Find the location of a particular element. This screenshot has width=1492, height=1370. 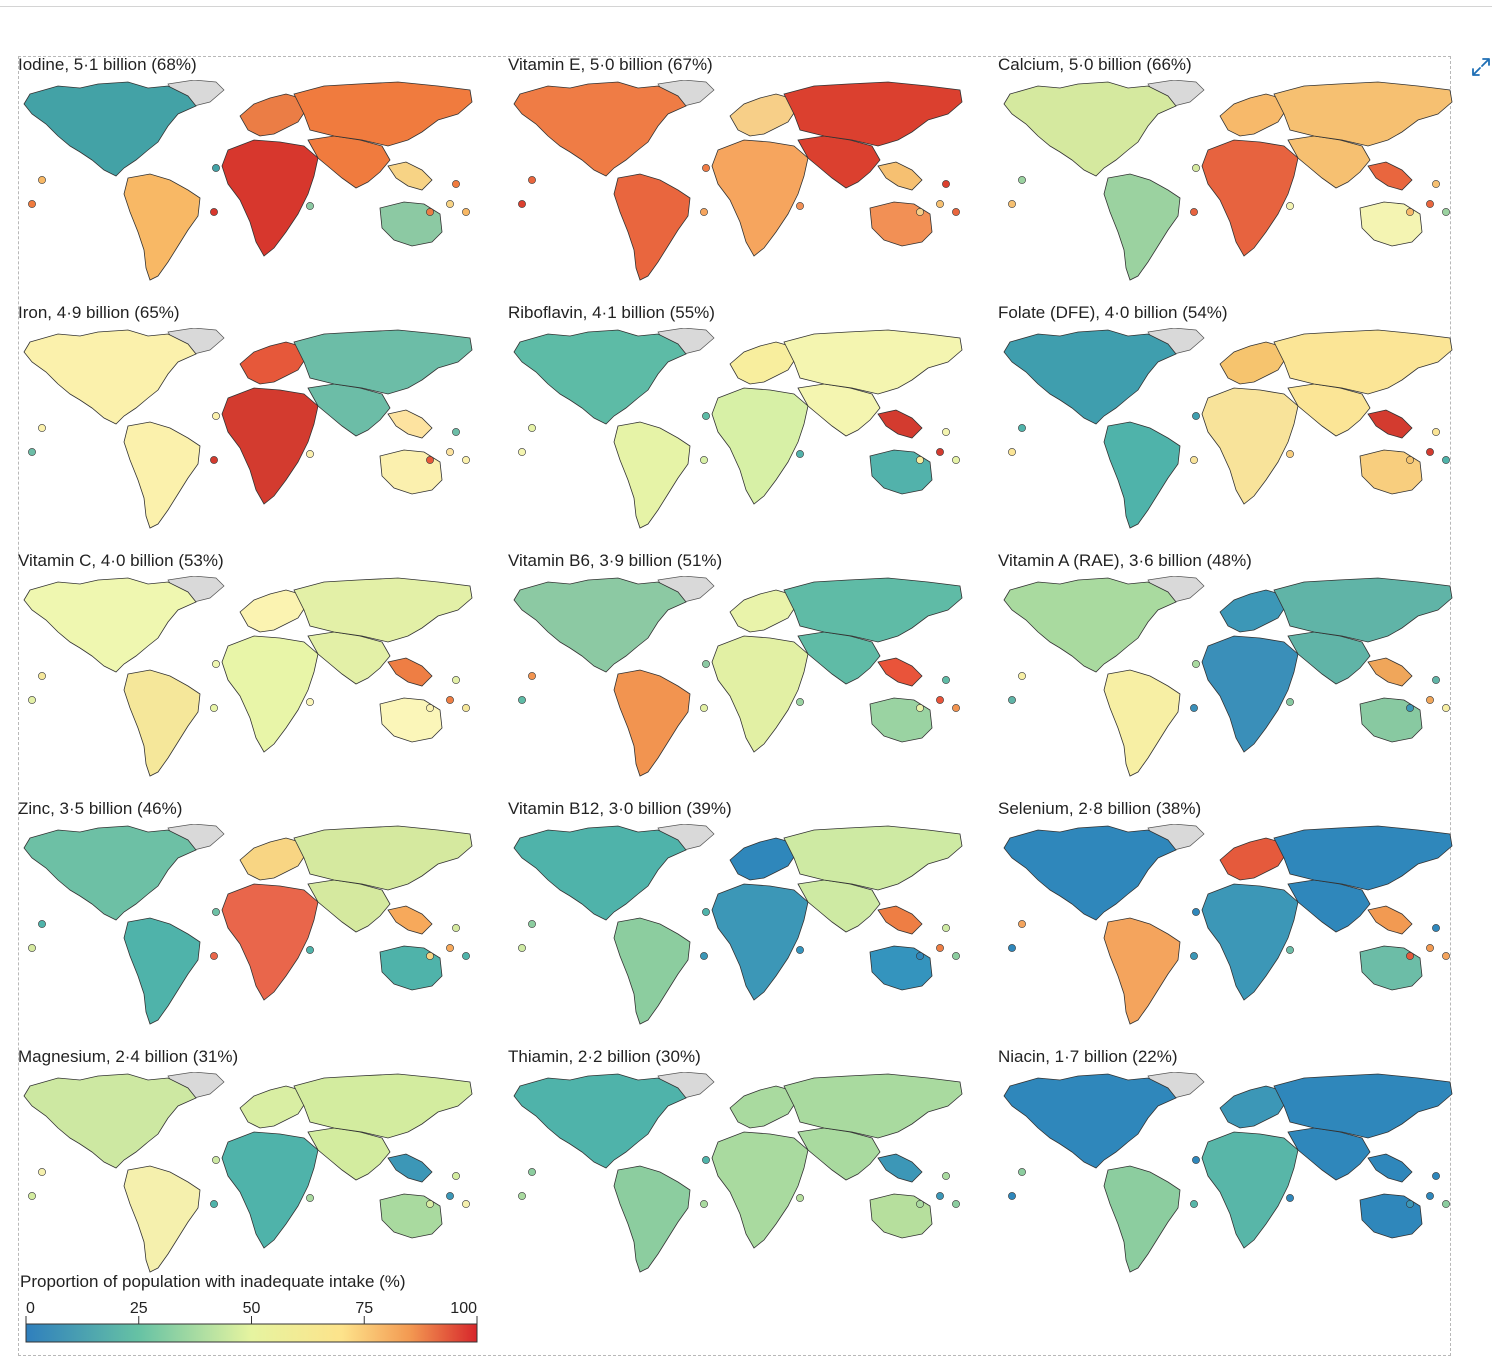

expand-button is located at coordinates (1480, 67).